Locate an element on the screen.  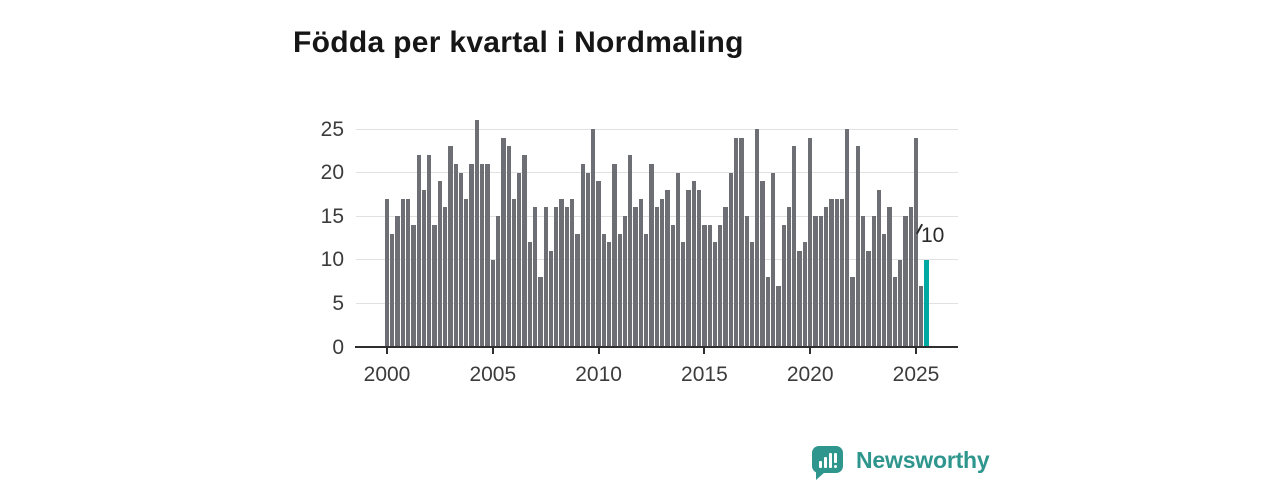
bar-2009q2 is located at coordinates (582, 255).